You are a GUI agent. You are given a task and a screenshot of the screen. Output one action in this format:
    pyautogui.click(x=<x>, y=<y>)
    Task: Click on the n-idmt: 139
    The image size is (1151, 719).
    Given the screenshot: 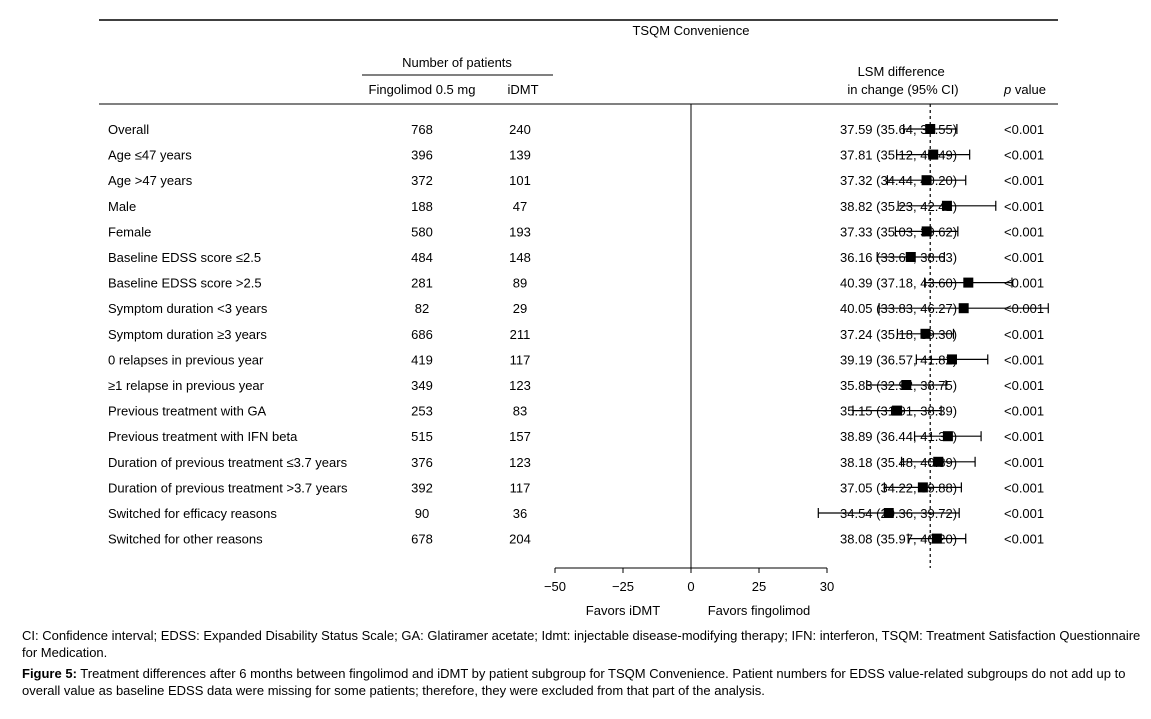 What is the action you would take?
    pyautogui.click(x=520, y=155)
    